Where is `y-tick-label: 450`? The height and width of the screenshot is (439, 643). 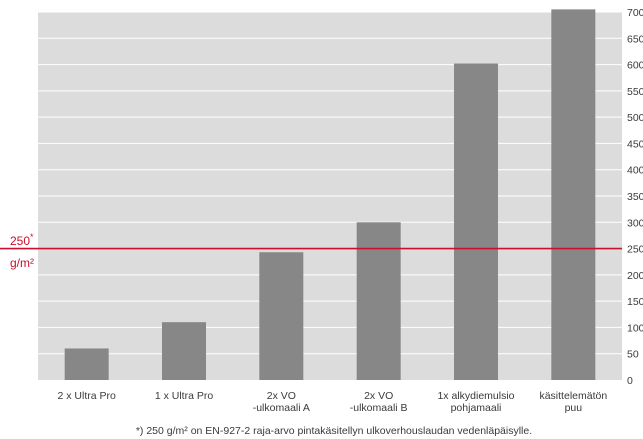 y-tick-label: 450 is located at coordinates (635, 144).